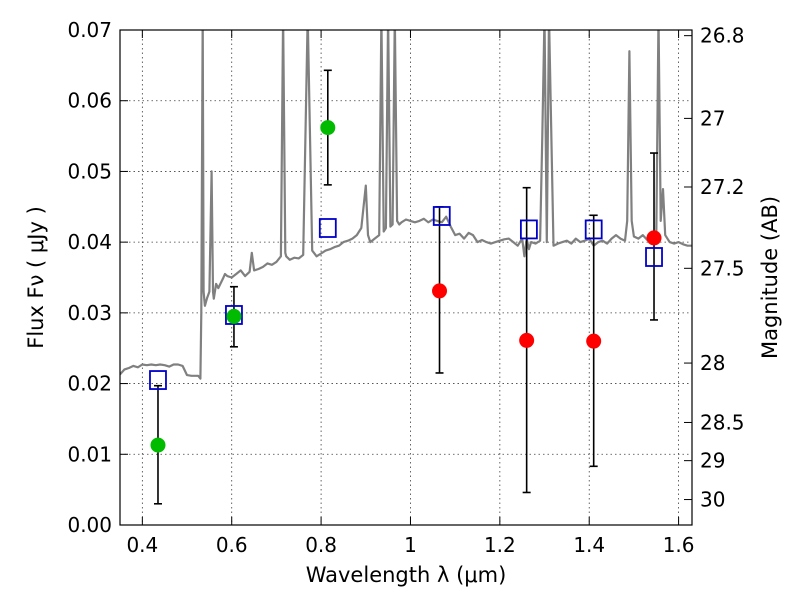  What do you see at coordinates (89, 171) in the screenshot?
I see `y-tick-label: 0.05` at bounding box center [89, 171].